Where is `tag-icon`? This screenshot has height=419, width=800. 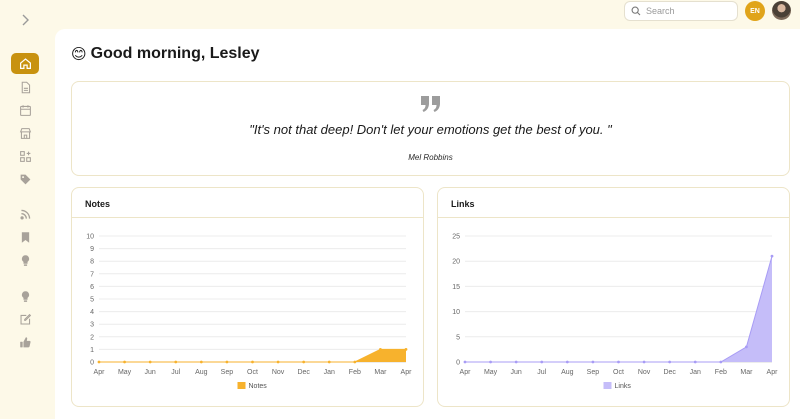
tag-icon is located at coordinates (25, 179).